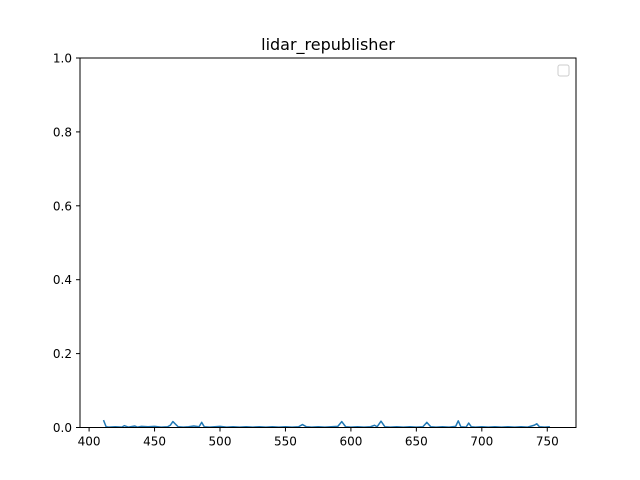 This screenshot has height=480, width=640. Describe the element at coordinates (66, 243) in the screenshot. I see `y-axis: 0.0 0.2 0.4 0.6 0.8 1.0` at that location.